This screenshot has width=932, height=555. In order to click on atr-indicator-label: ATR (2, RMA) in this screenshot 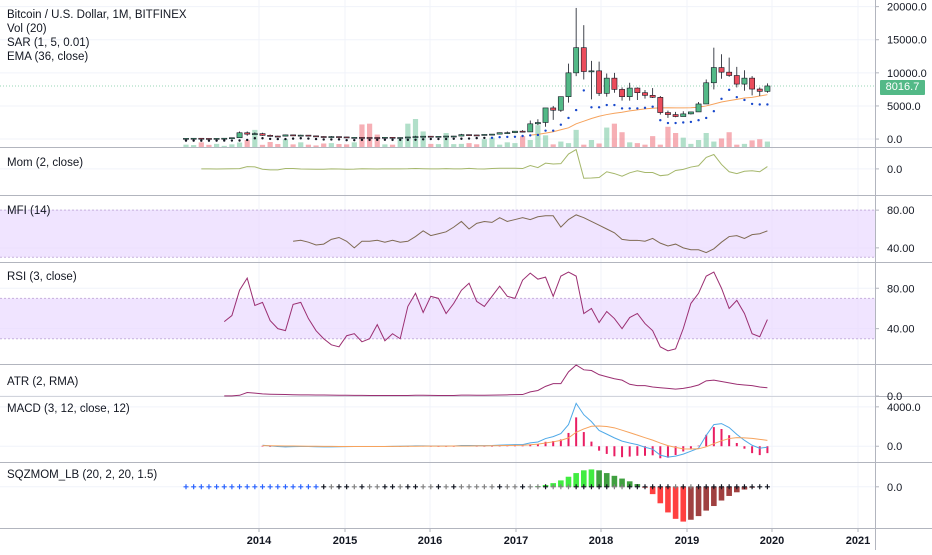, I will do `click(42, 382)`.